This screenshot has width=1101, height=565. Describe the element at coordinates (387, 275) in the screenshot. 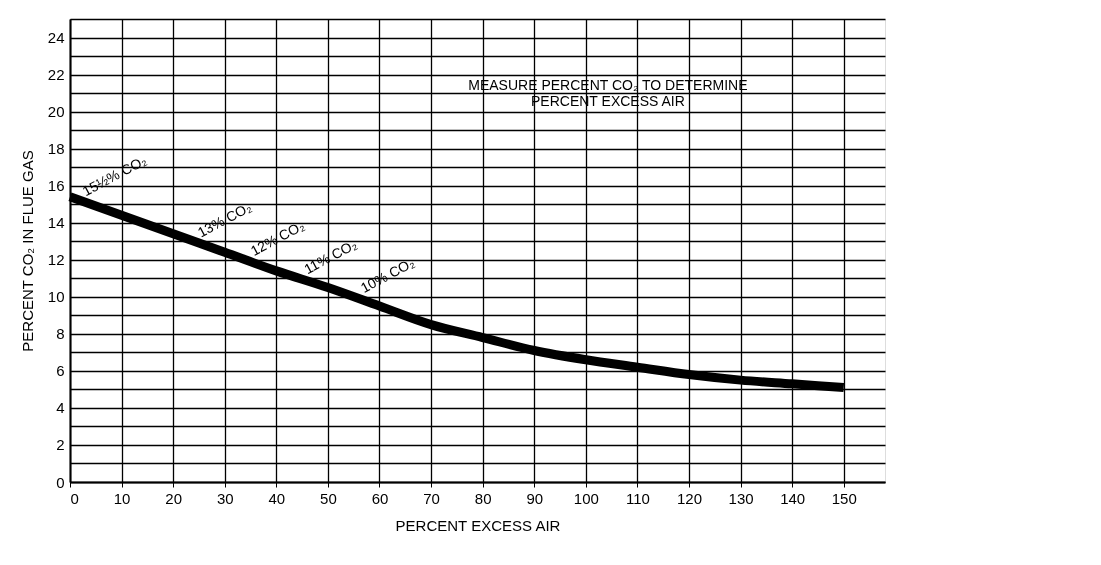

I see `annotation: 10% CO₂` at that location.